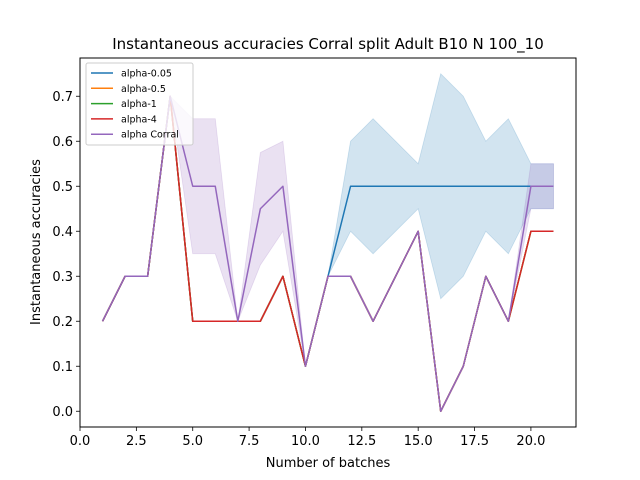 Image resolution: width=640 pixels, height=480 pixels. What do you see at coordinates (80, 441) in the screenshot?
I see `x-tick-label: 0.0` at bounding box center [80, 441].